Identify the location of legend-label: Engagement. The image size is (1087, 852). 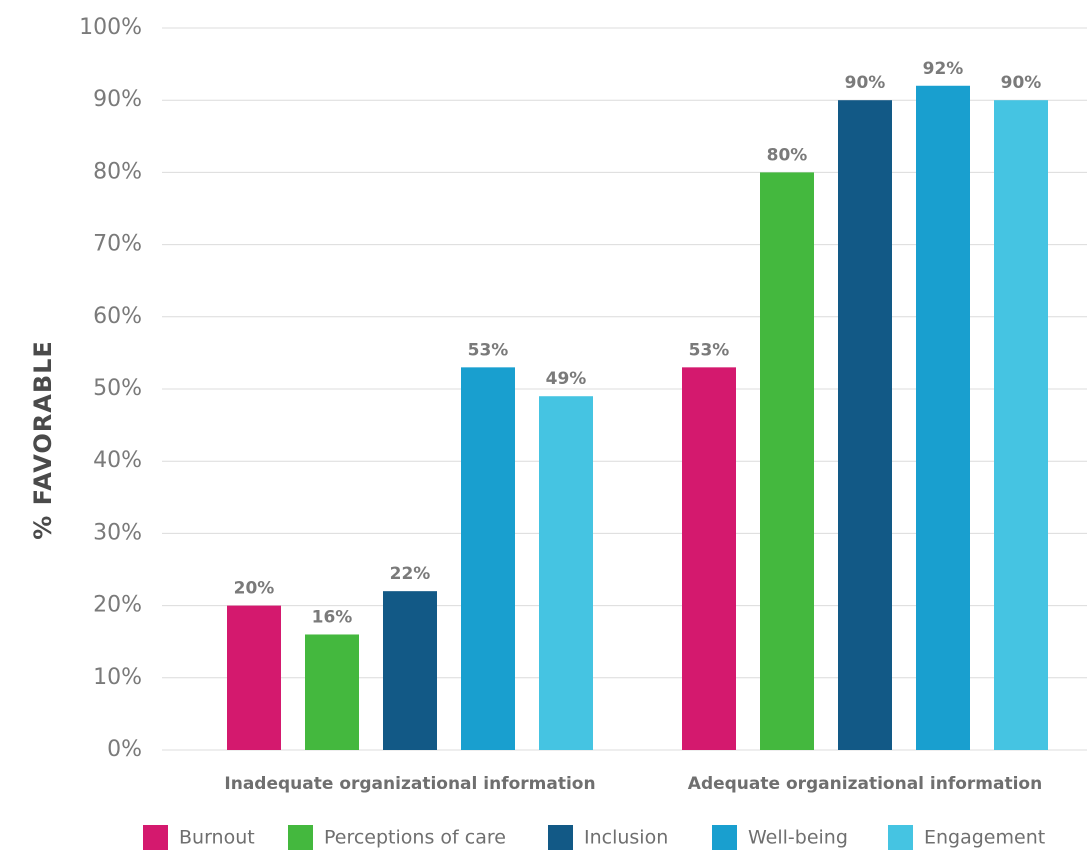
(984, 838).